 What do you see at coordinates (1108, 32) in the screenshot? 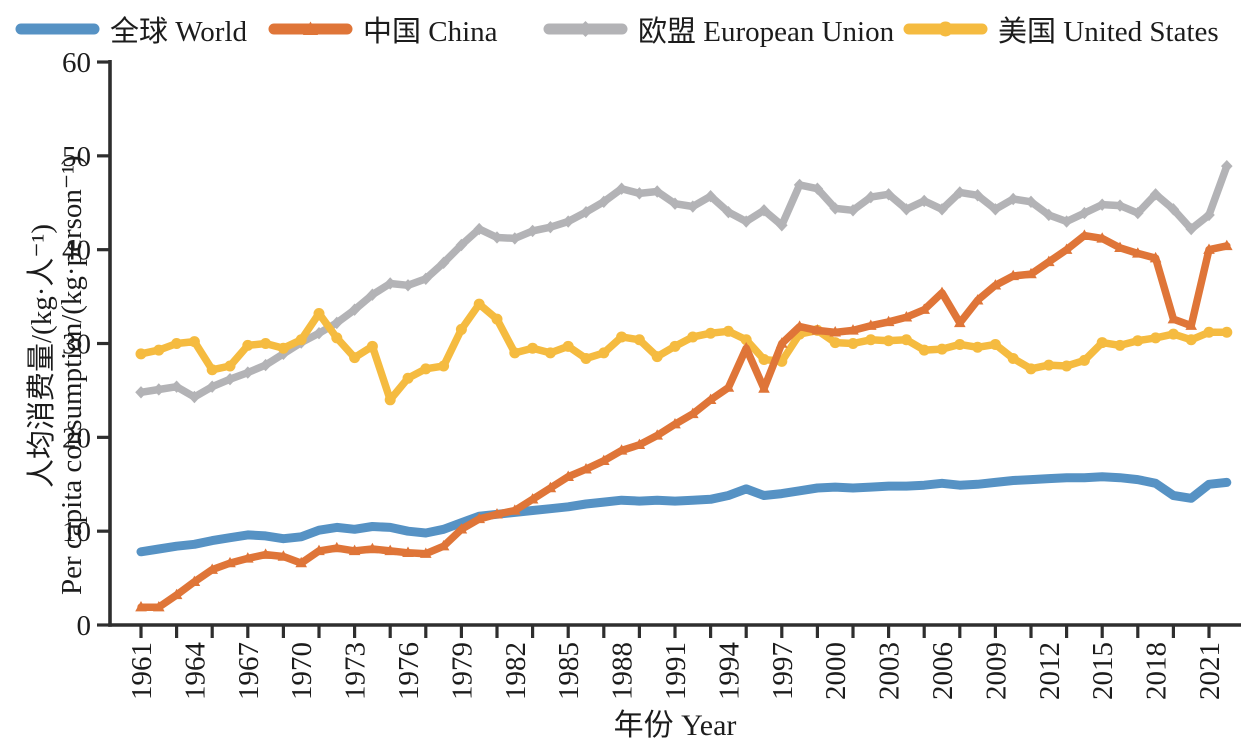
I see `legend-label-us: 美国 United States` at bounding box center [1108, 32].